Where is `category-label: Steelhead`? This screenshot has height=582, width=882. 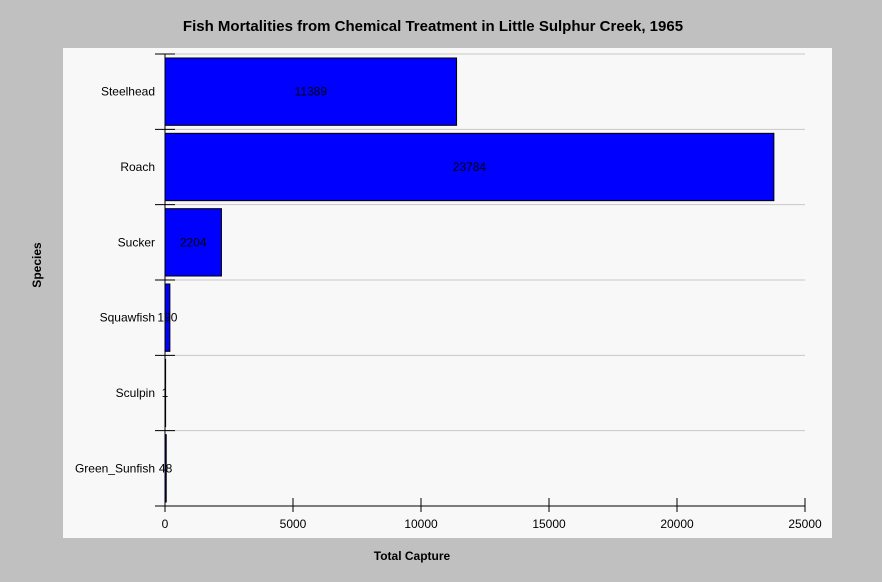
category-label: Steelhead is located at coordinates (128, 92).